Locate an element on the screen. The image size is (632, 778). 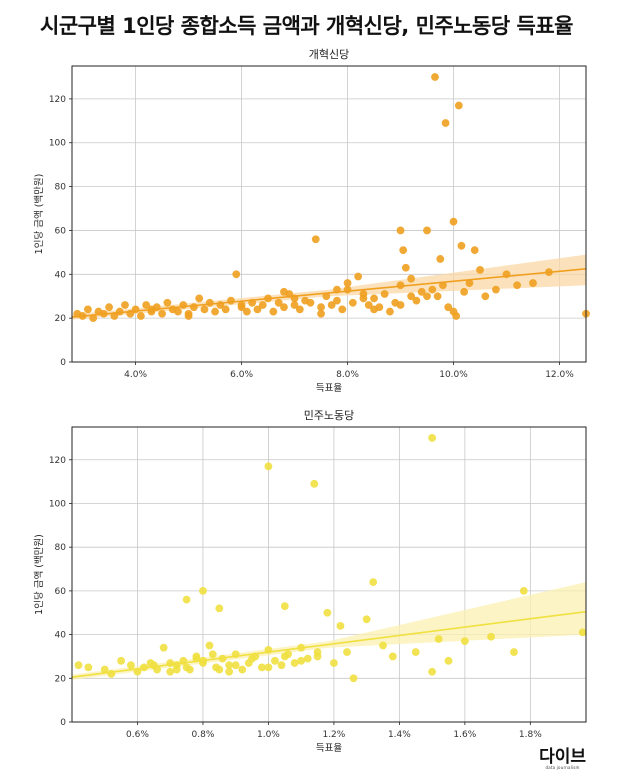
x-tick-label: 12.0% is located at coordinates (559, 375).